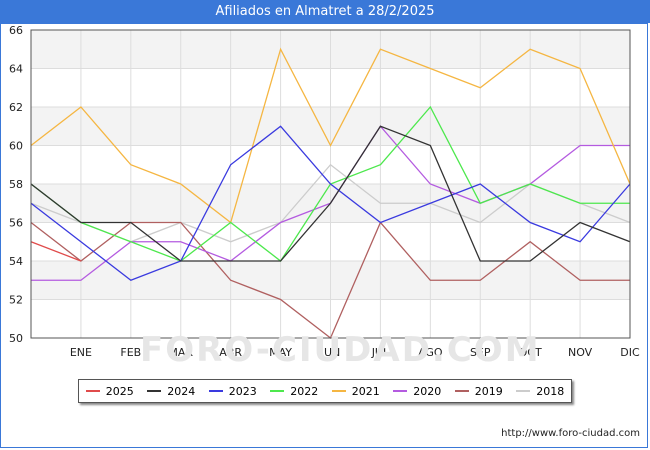 The width and height of the screenshot is (650, 450). I want to click on legend: 2025 2024 2023 2022 2021 2020 2019 2018, so click(325, 391).